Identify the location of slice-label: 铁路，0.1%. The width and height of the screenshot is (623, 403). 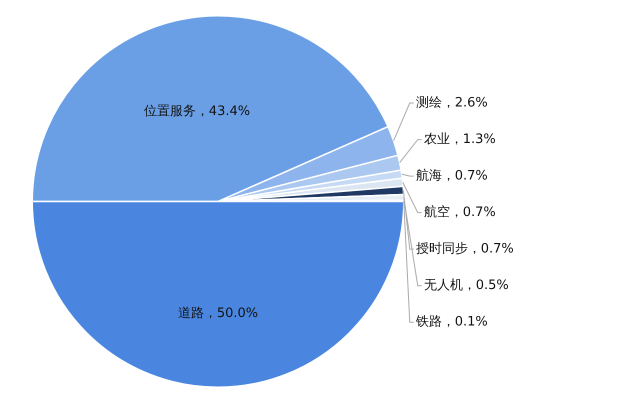
(451, 322).